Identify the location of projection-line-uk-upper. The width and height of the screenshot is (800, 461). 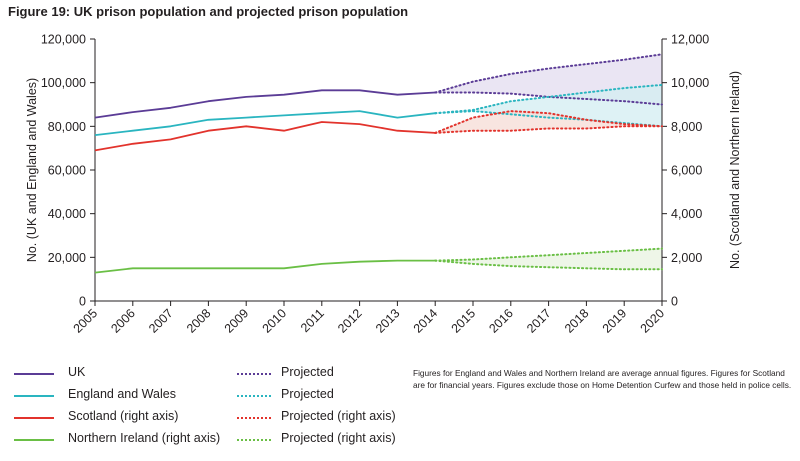
(548, 73).